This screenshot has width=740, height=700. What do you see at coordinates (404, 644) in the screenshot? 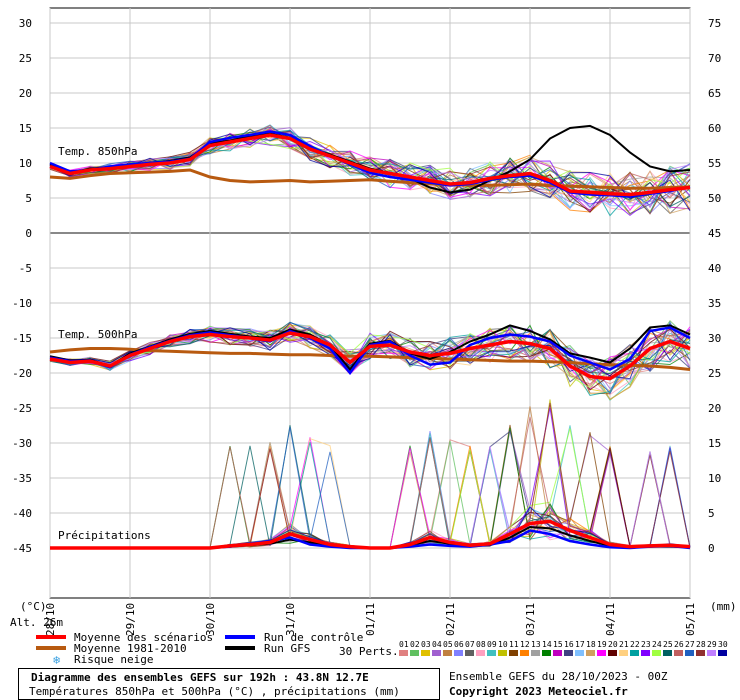
I see `pert-number: 01` at bounding box center [404, 644].